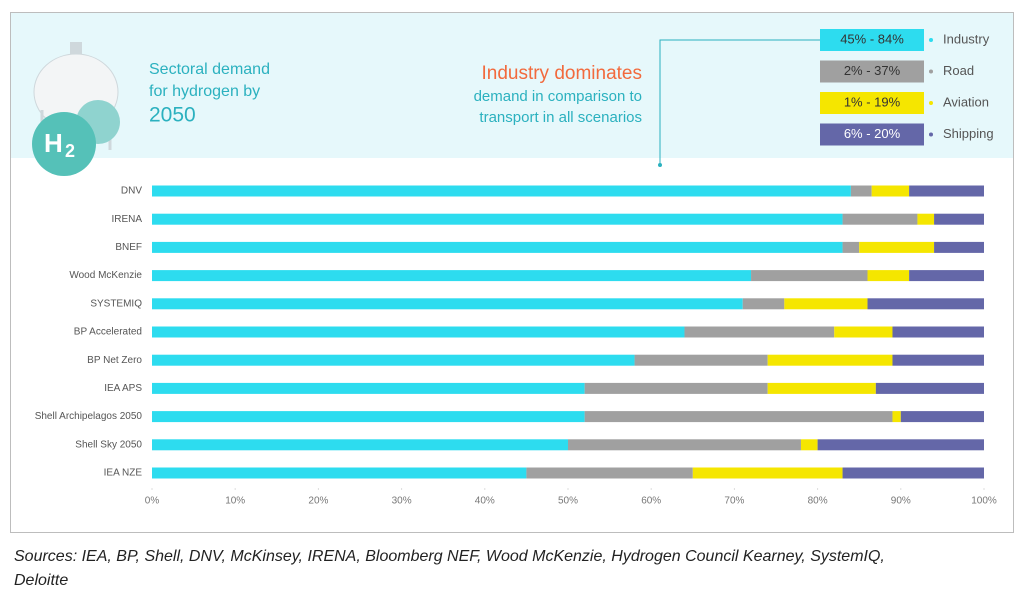 Image resolution: width=1024 pixels, height=606 pixels. Describe the element at coordinates (152, 501) in the screenshot. I see `x-tick-label: 0%` at that location.